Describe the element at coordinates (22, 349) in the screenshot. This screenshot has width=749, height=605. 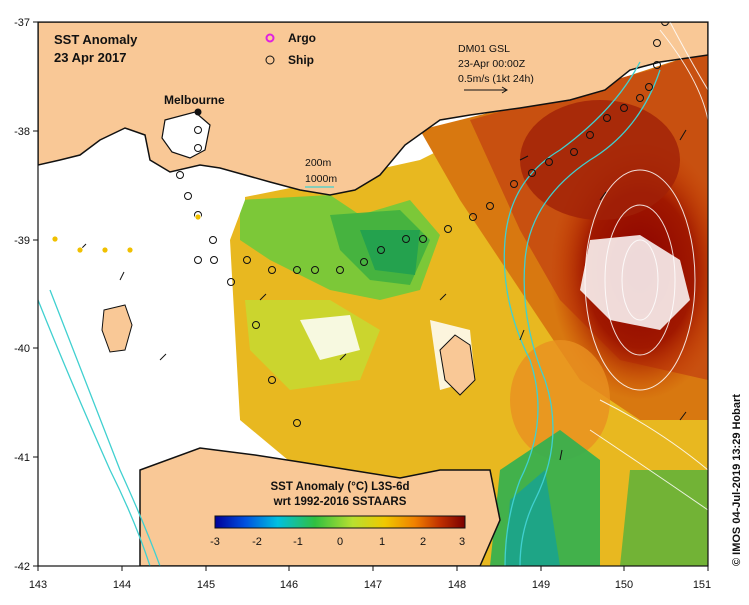
I see `y-tick-label: -40` at that location.